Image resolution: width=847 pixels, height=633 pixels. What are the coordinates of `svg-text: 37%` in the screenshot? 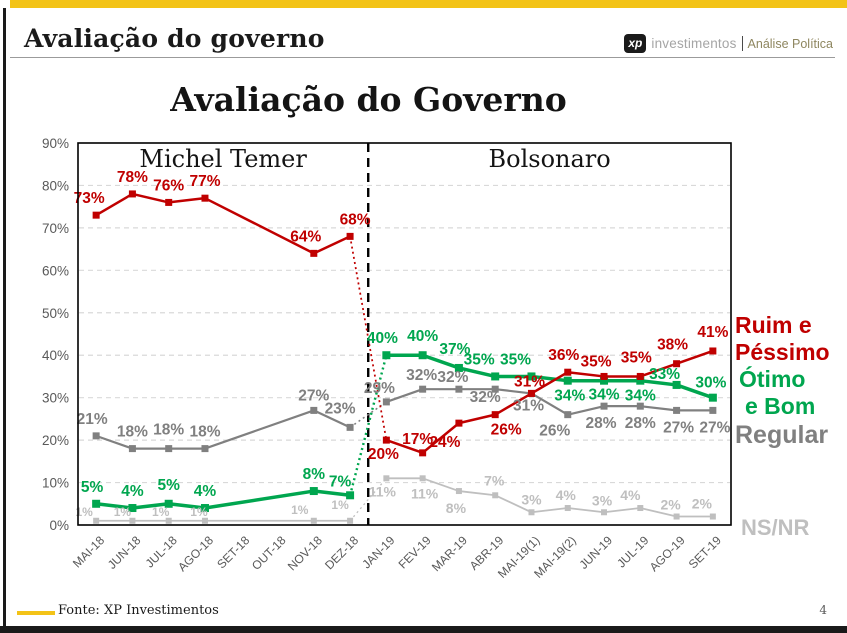 It's located at (454, 349).